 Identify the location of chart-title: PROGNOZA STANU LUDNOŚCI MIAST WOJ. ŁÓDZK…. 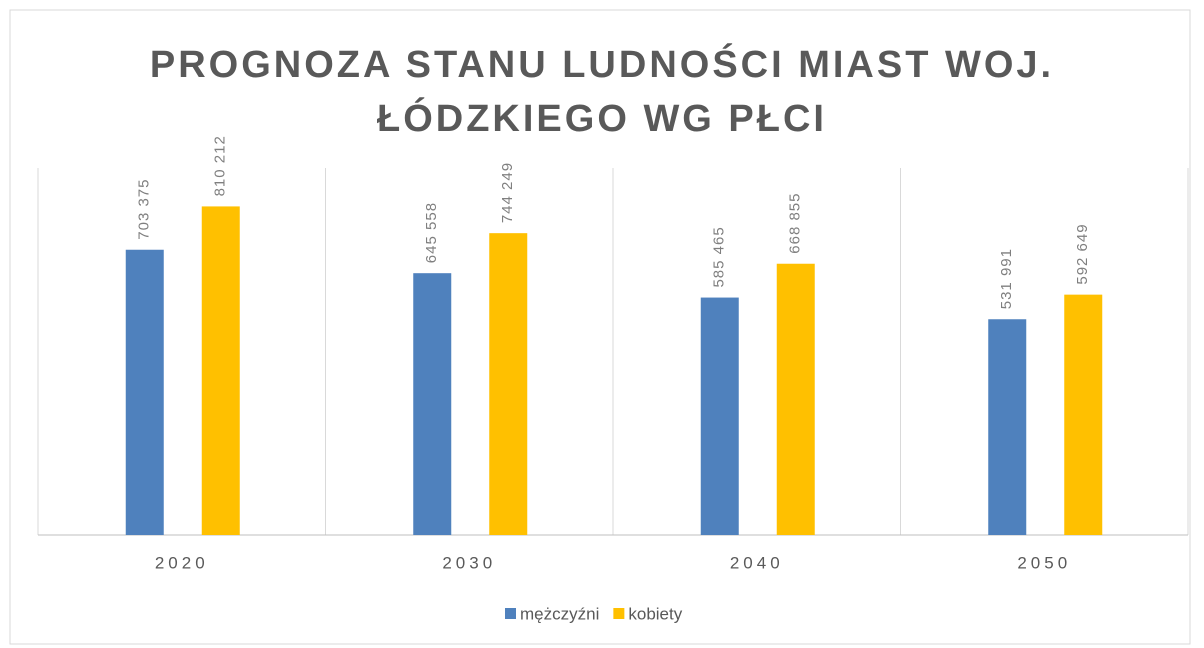
(602, 92).